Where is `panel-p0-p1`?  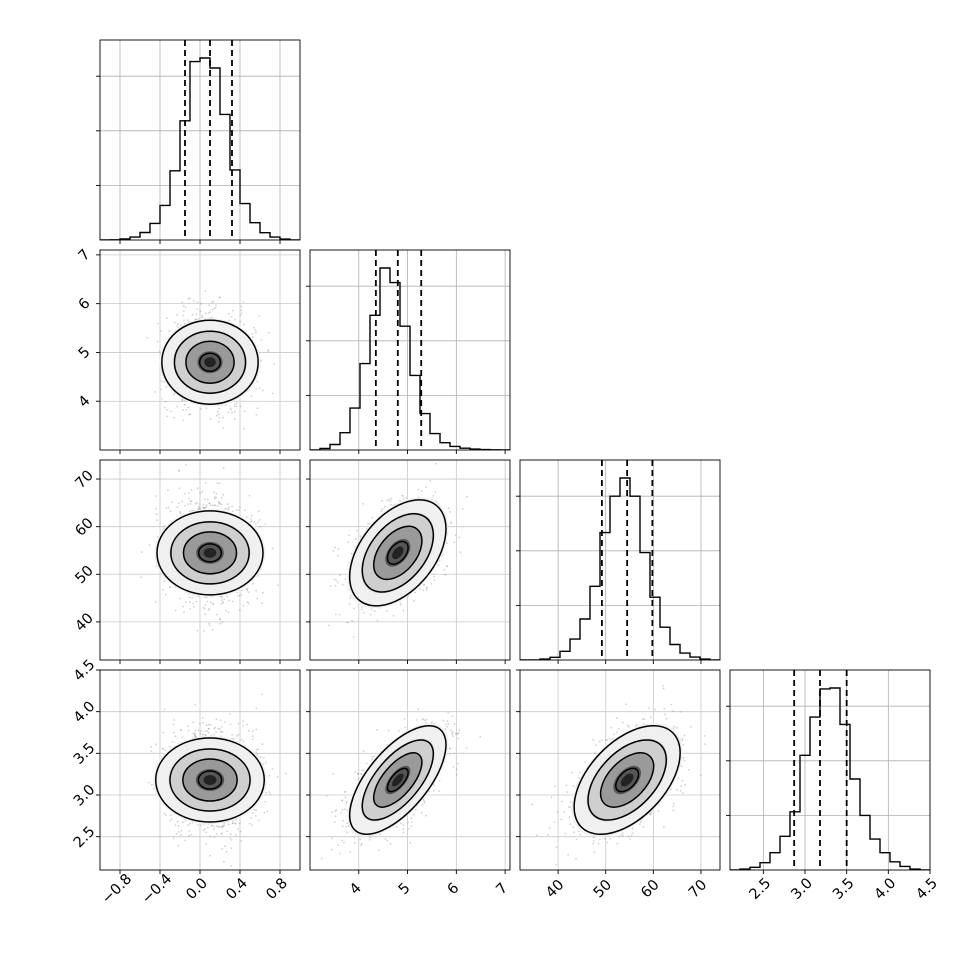 panel-p0-p1 is located at coordinates (200, 350).